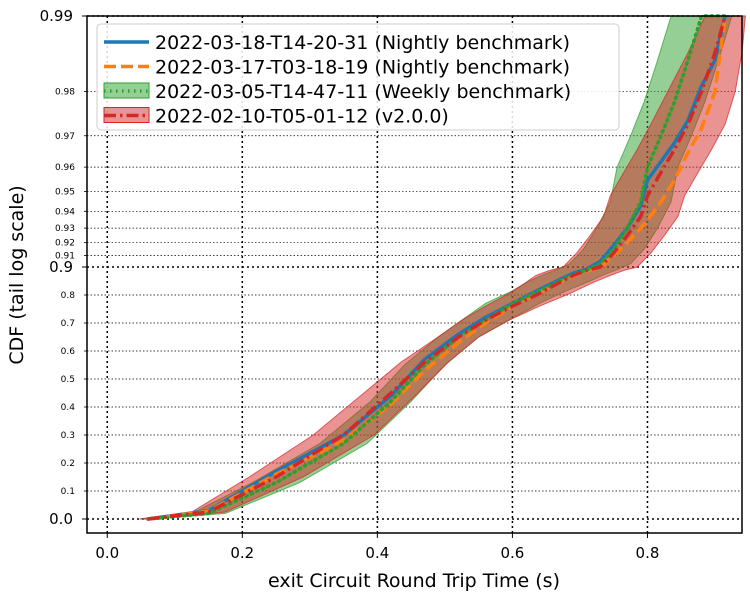  What do you see at coordinates (362, 43) in the screenshot?
I see `legend-label: 2022-03-18-T14-20-31 (Nightly benchmark)` at bounding box center [362, 43].